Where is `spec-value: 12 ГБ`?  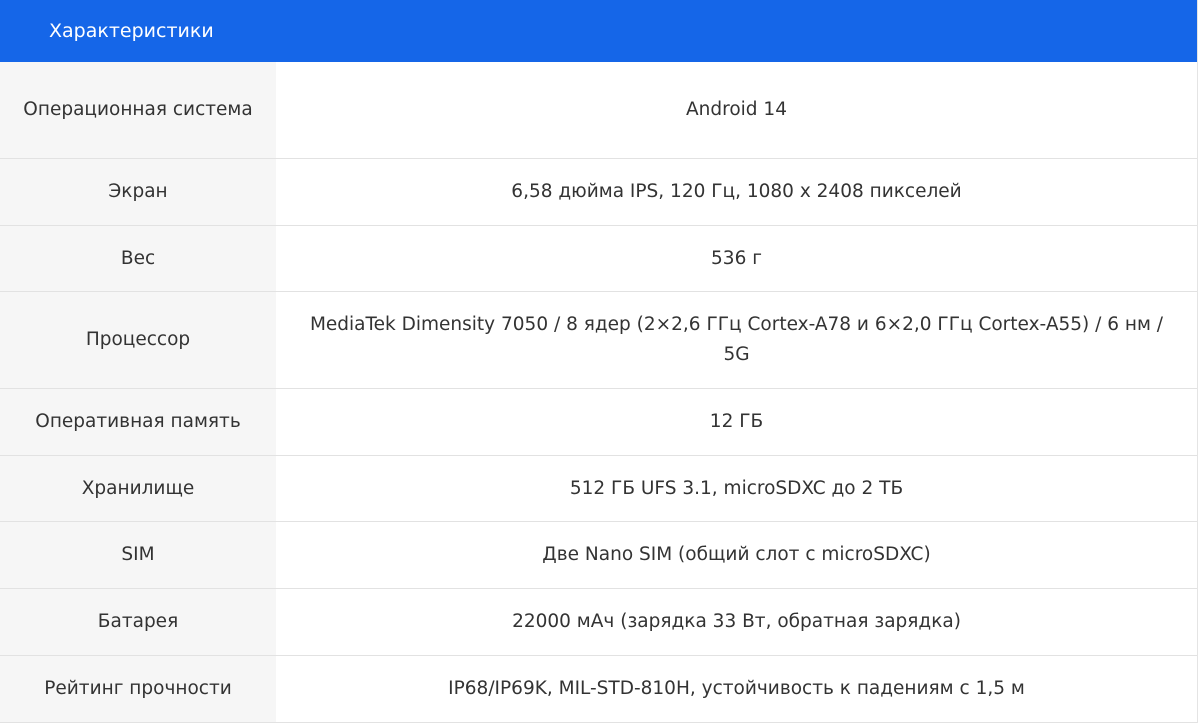 spec-value: 12 ГБ is located at coordinates (736, 421).